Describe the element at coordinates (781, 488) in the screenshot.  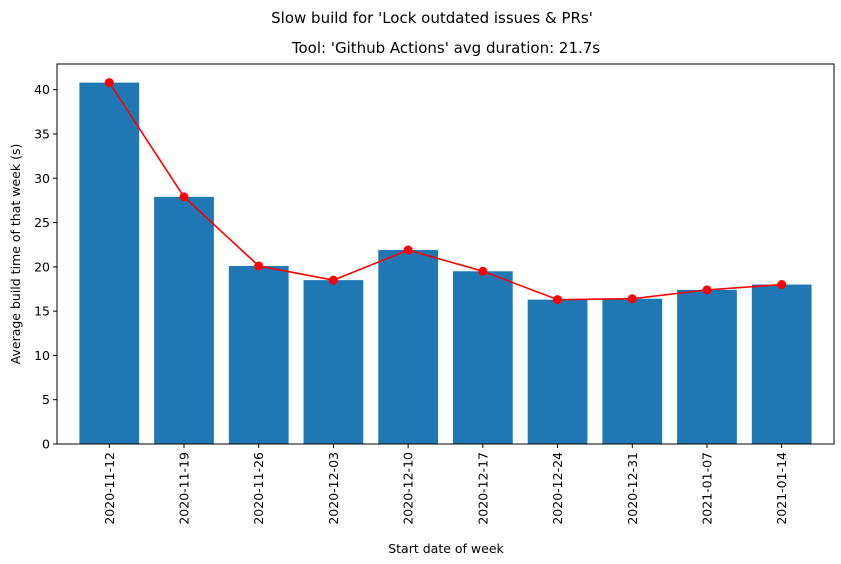
I see `x-tick-label: 2021-01-14` at that location.